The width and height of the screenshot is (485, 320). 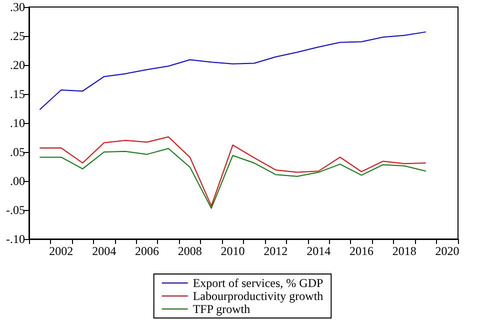 I want to click on y-tick-label: -.10, so click(x=15, y=239).